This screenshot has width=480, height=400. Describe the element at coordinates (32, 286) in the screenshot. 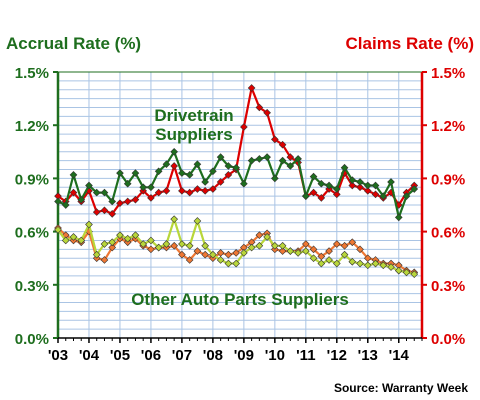

I see `left-tick-label: 0.3%` at that location.